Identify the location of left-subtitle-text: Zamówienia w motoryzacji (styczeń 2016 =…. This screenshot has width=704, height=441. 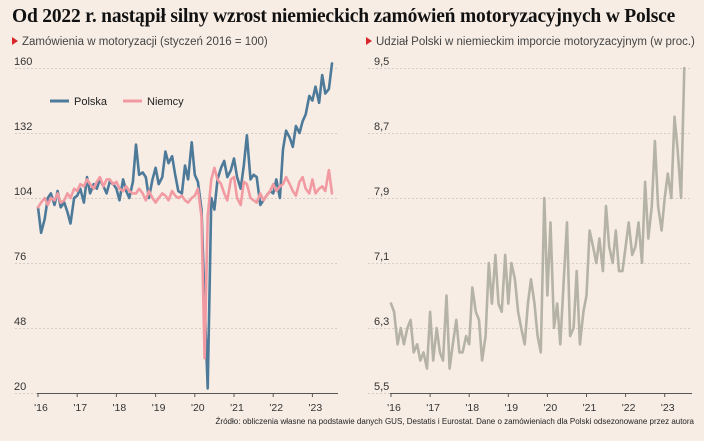
(145, 42).